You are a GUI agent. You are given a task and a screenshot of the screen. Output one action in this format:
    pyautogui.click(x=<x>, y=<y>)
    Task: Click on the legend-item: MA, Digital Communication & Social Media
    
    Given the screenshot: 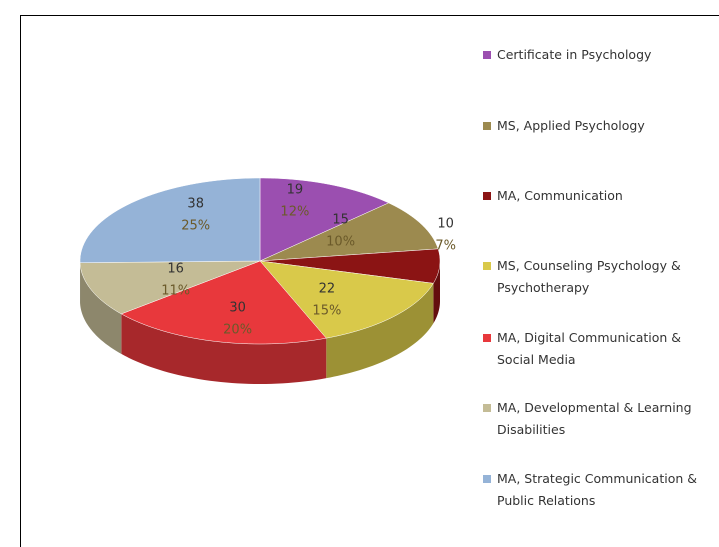 What is the action you would take?
    pyautogui.click(x=597, y=349)
    